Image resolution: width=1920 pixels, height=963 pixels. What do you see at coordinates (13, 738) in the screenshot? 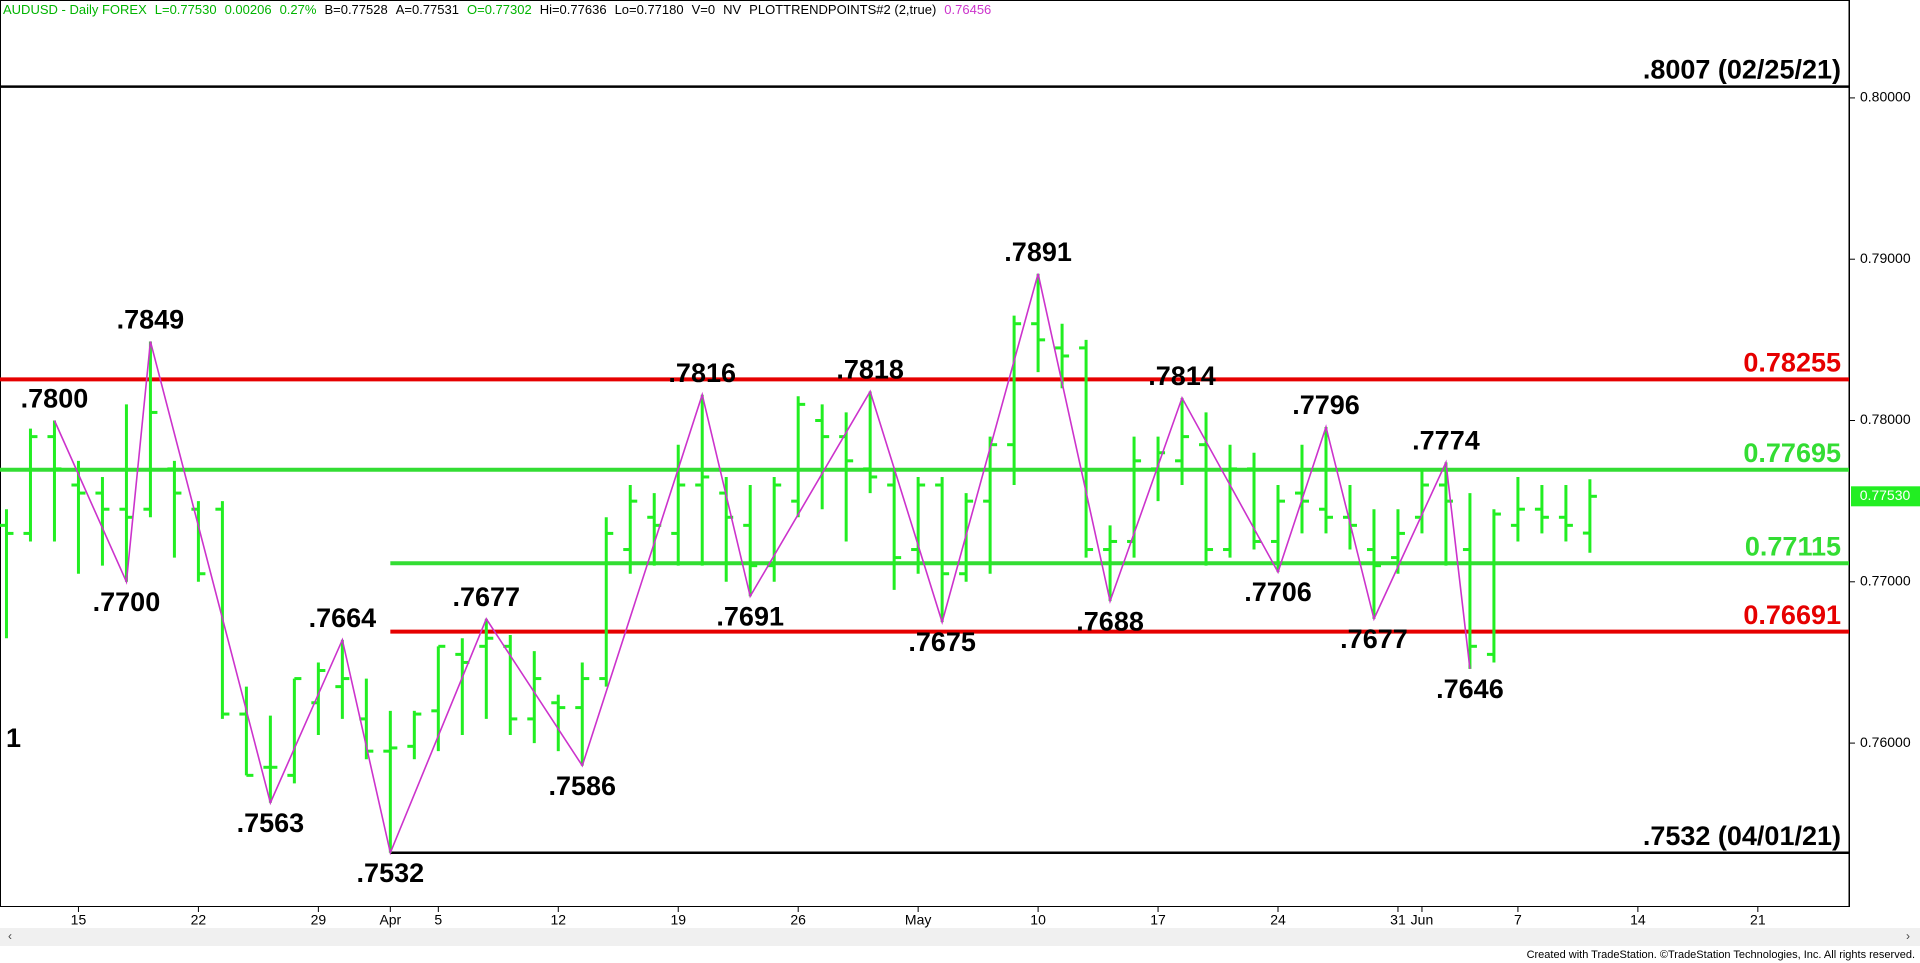
I see `edge-label: 1` at bounding box center [13, 738].